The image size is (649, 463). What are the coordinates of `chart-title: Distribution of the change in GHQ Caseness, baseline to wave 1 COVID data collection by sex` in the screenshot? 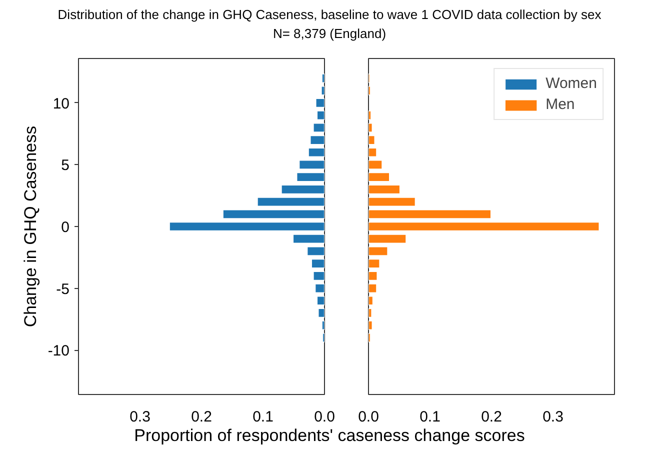 It's located at (330, 14).